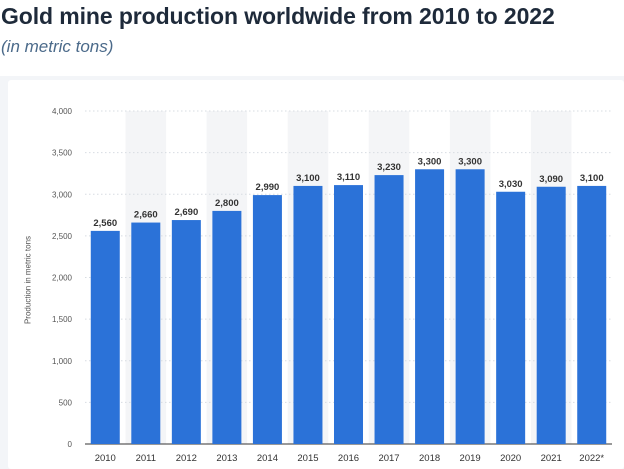  What do you see at coordinates (267, 458) in the screenshot?
I see `x-tick-label: 2014` at bounding box center [267, 458].